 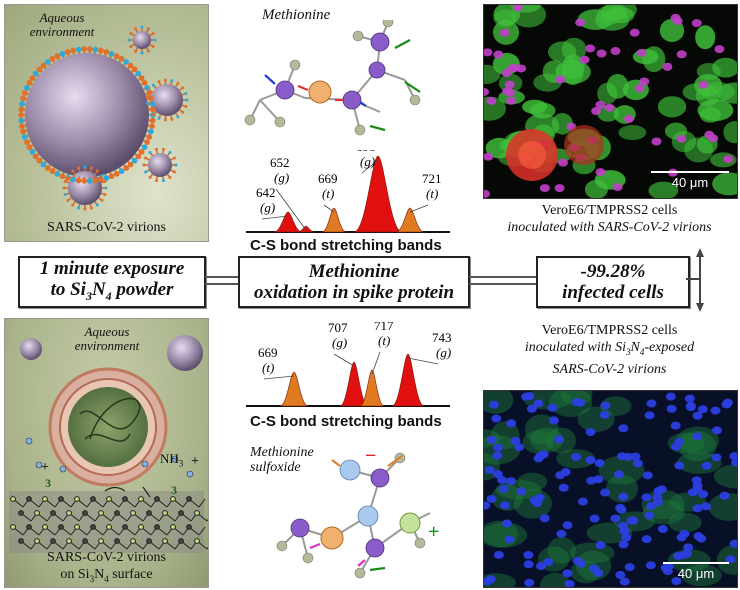 What do you see at coordinates (107, 345) in the screenshot?
I see `aqueous-label2-line2: environment` at bounding box center [107, 345].